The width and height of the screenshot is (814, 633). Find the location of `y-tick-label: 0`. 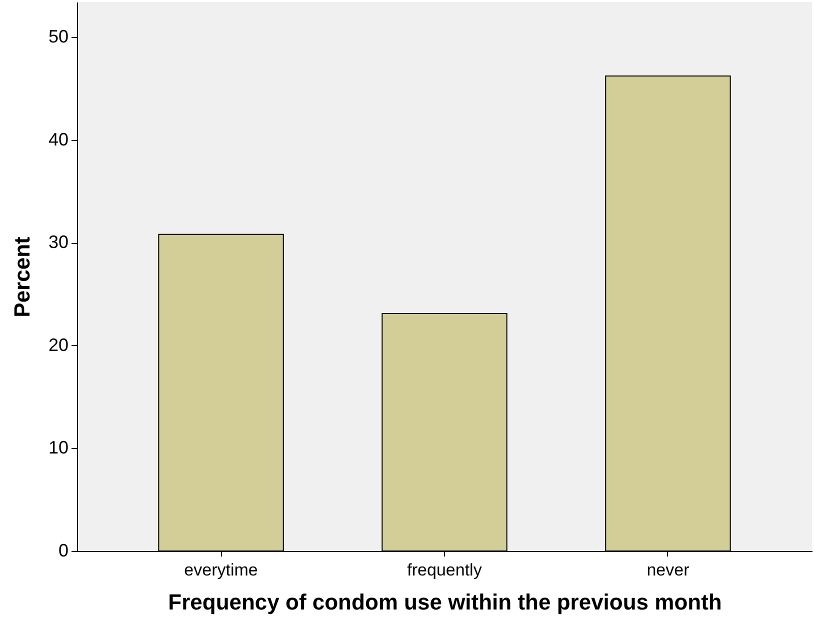

y-tick-label: 0 is located at coordinates (63, 550).